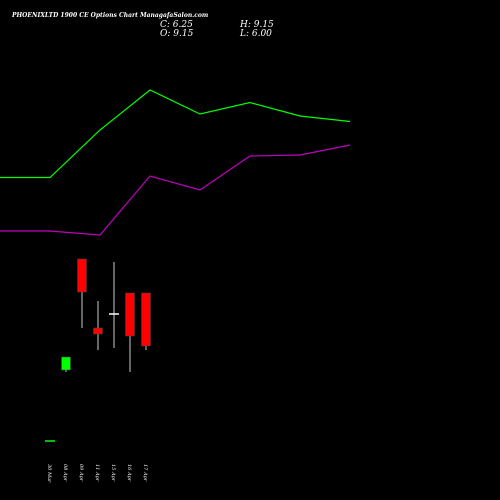  What do you see at coordinates (257, 25) in the screenshot?
I see `high-readout: H: 9.15` at bounding box center [257, 25].